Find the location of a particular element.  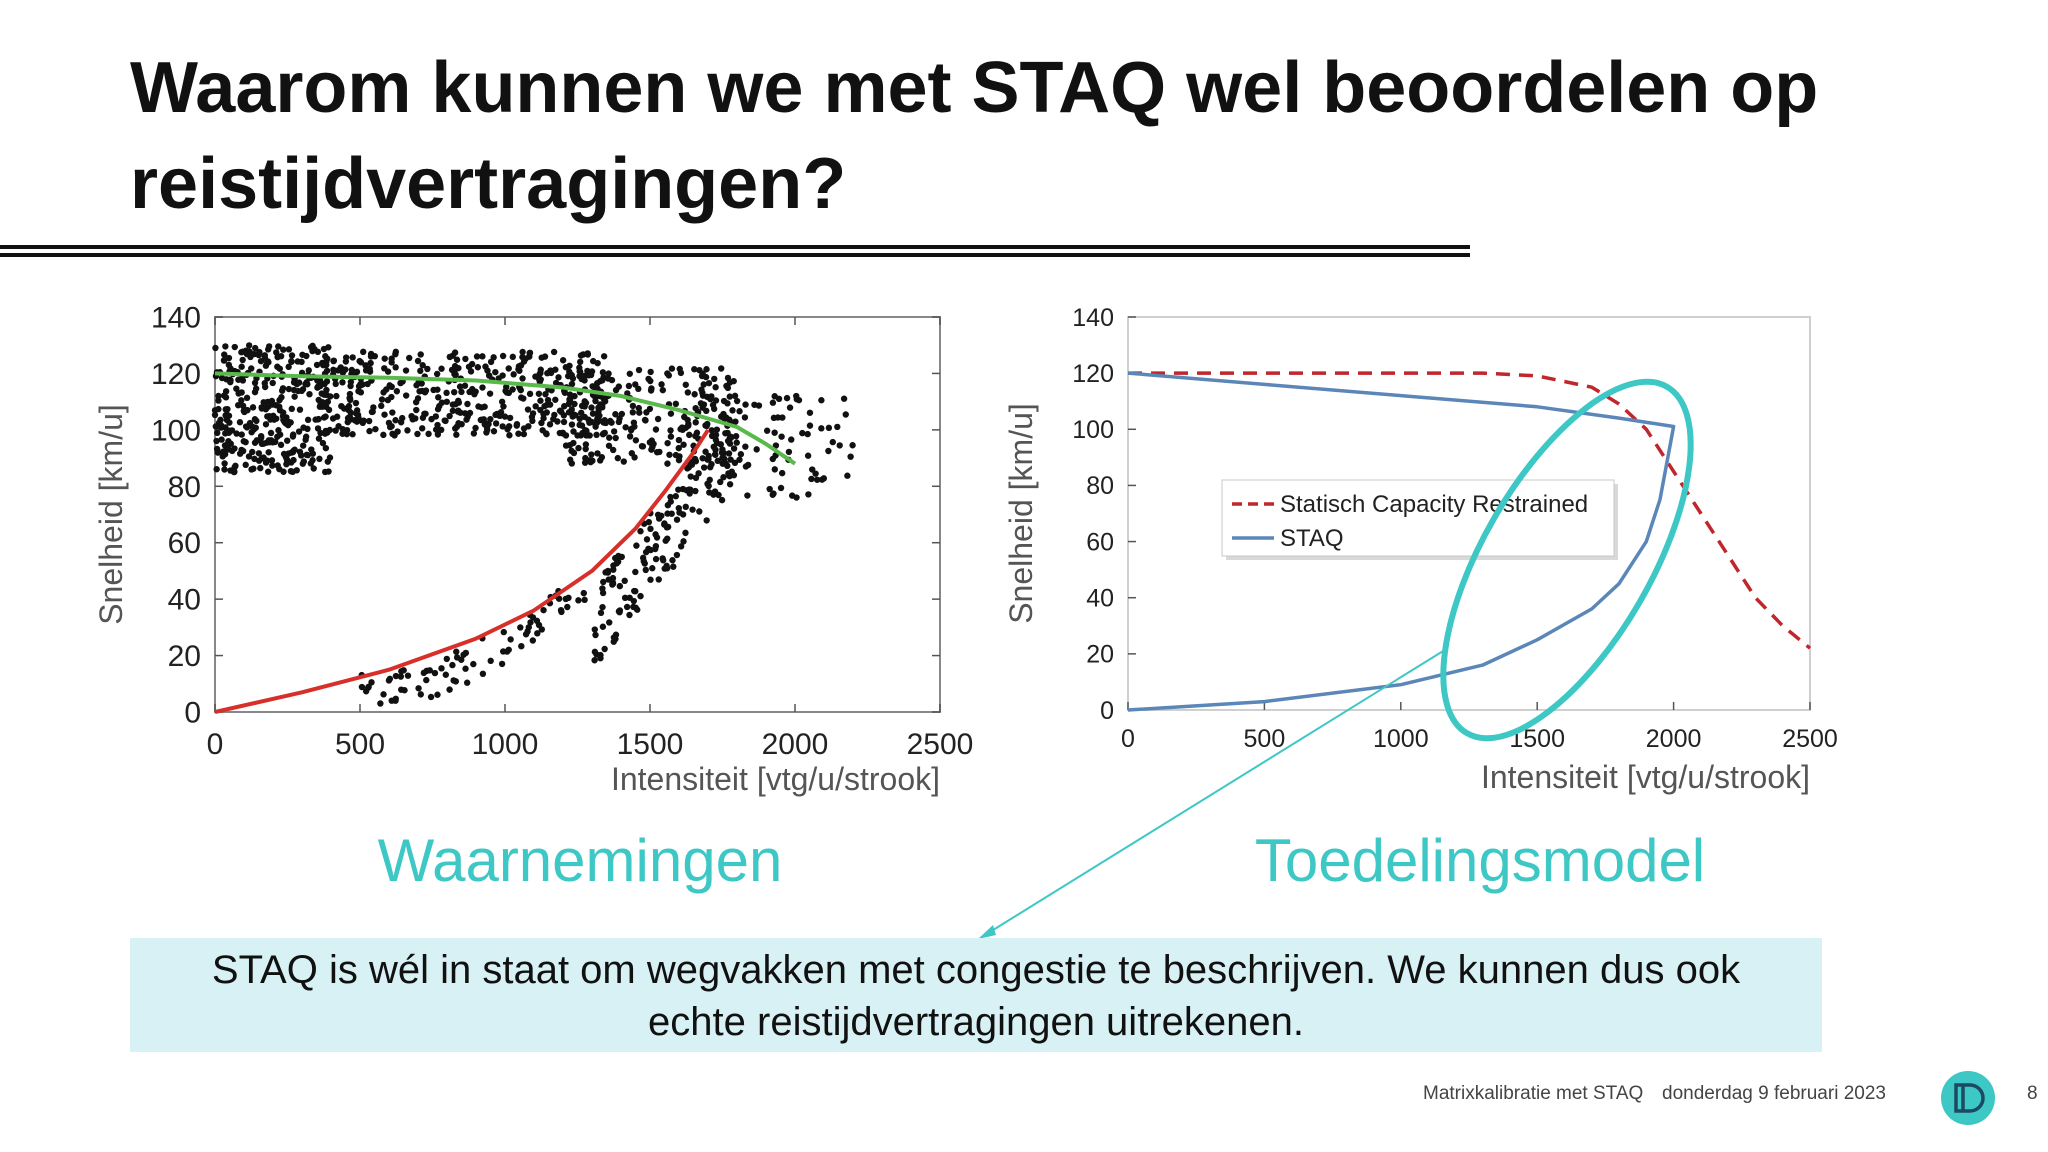

x-tick-label: 0 is located at coordinates (1128, 739).